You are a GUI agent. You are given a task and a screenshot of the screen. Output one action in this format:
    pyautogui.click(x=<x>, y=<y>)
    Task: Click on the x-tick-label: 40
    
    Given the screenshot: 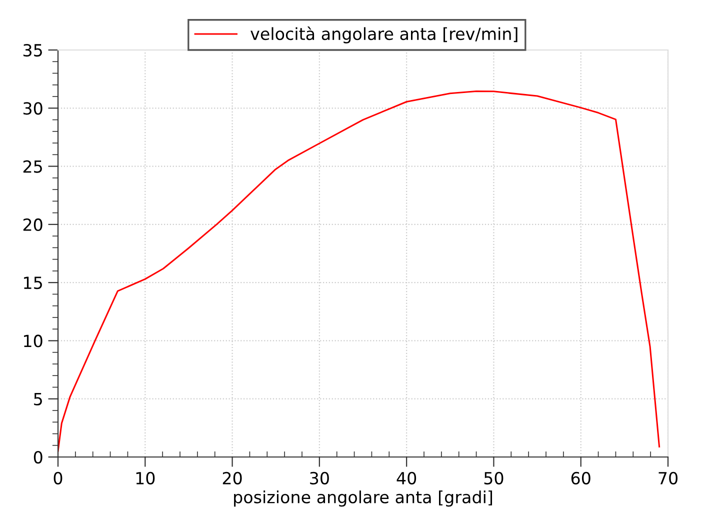 What is the action you would take?
    pyautogui.click(x=406, y=478)
    